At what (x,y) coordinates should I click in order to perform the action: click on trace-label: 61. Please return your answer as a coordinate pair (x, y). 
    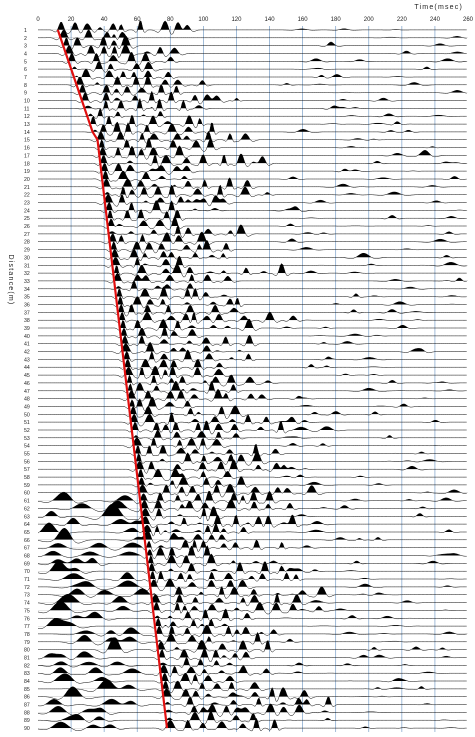
    Looking at the image, I should click on (27, 502).